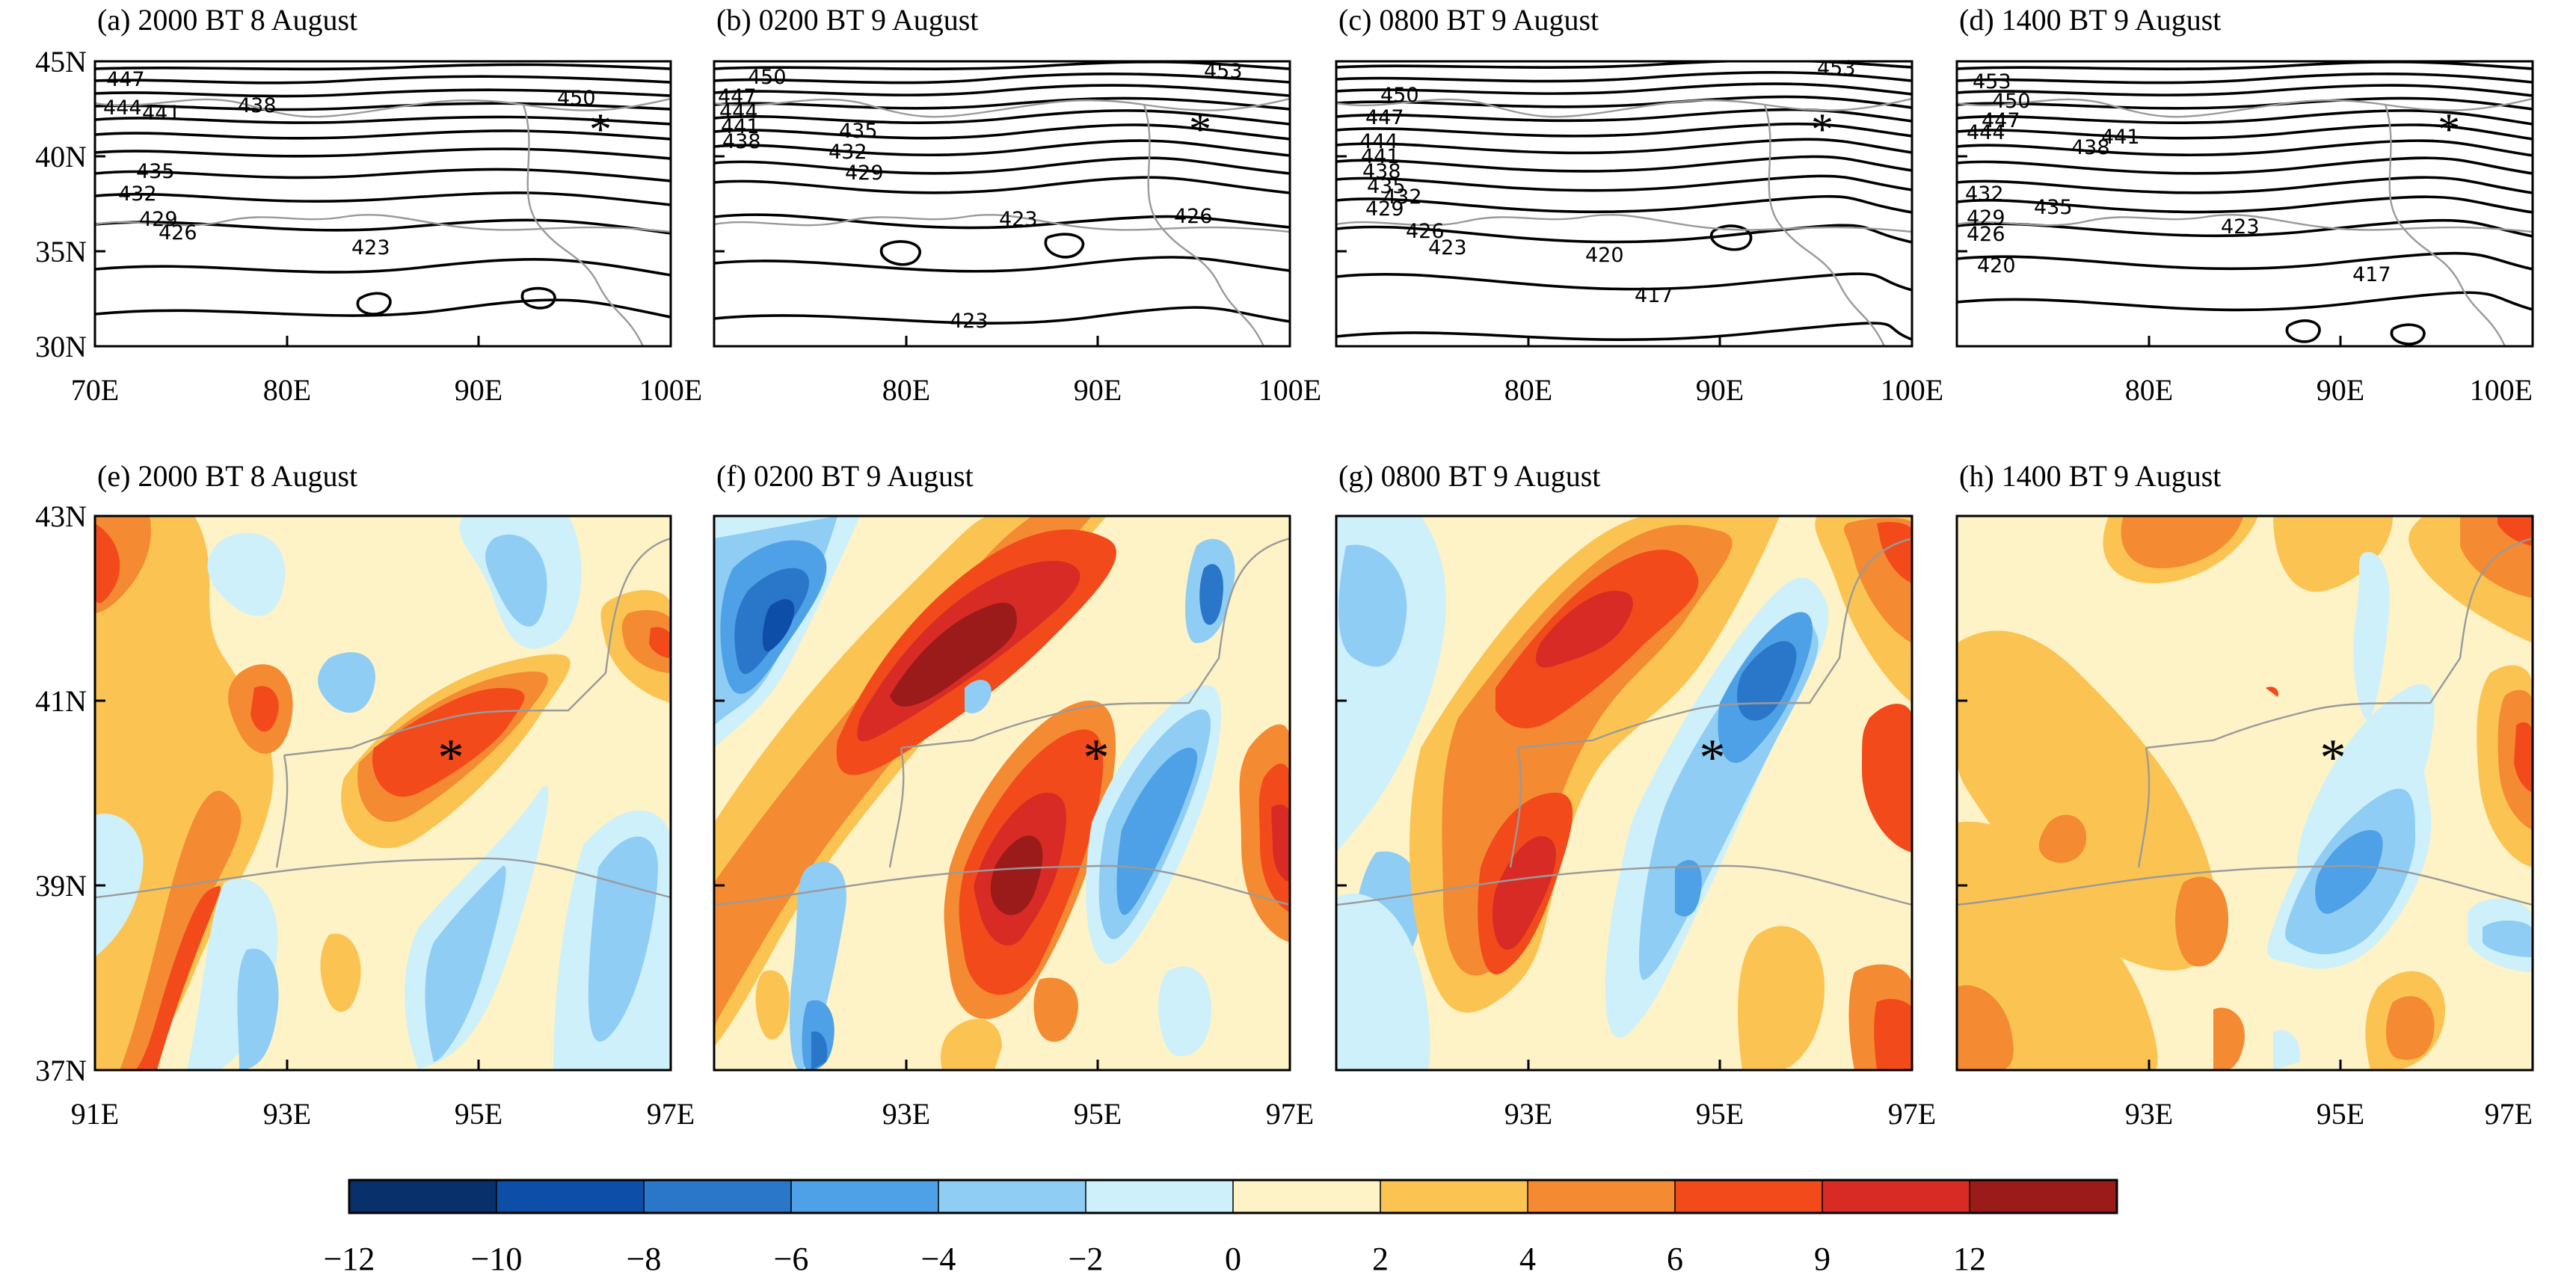  What do you see at coordinates (125, 79) in the screenshot?
I see `panel-a-contour-label: 447` at bounding box center [125, 79].